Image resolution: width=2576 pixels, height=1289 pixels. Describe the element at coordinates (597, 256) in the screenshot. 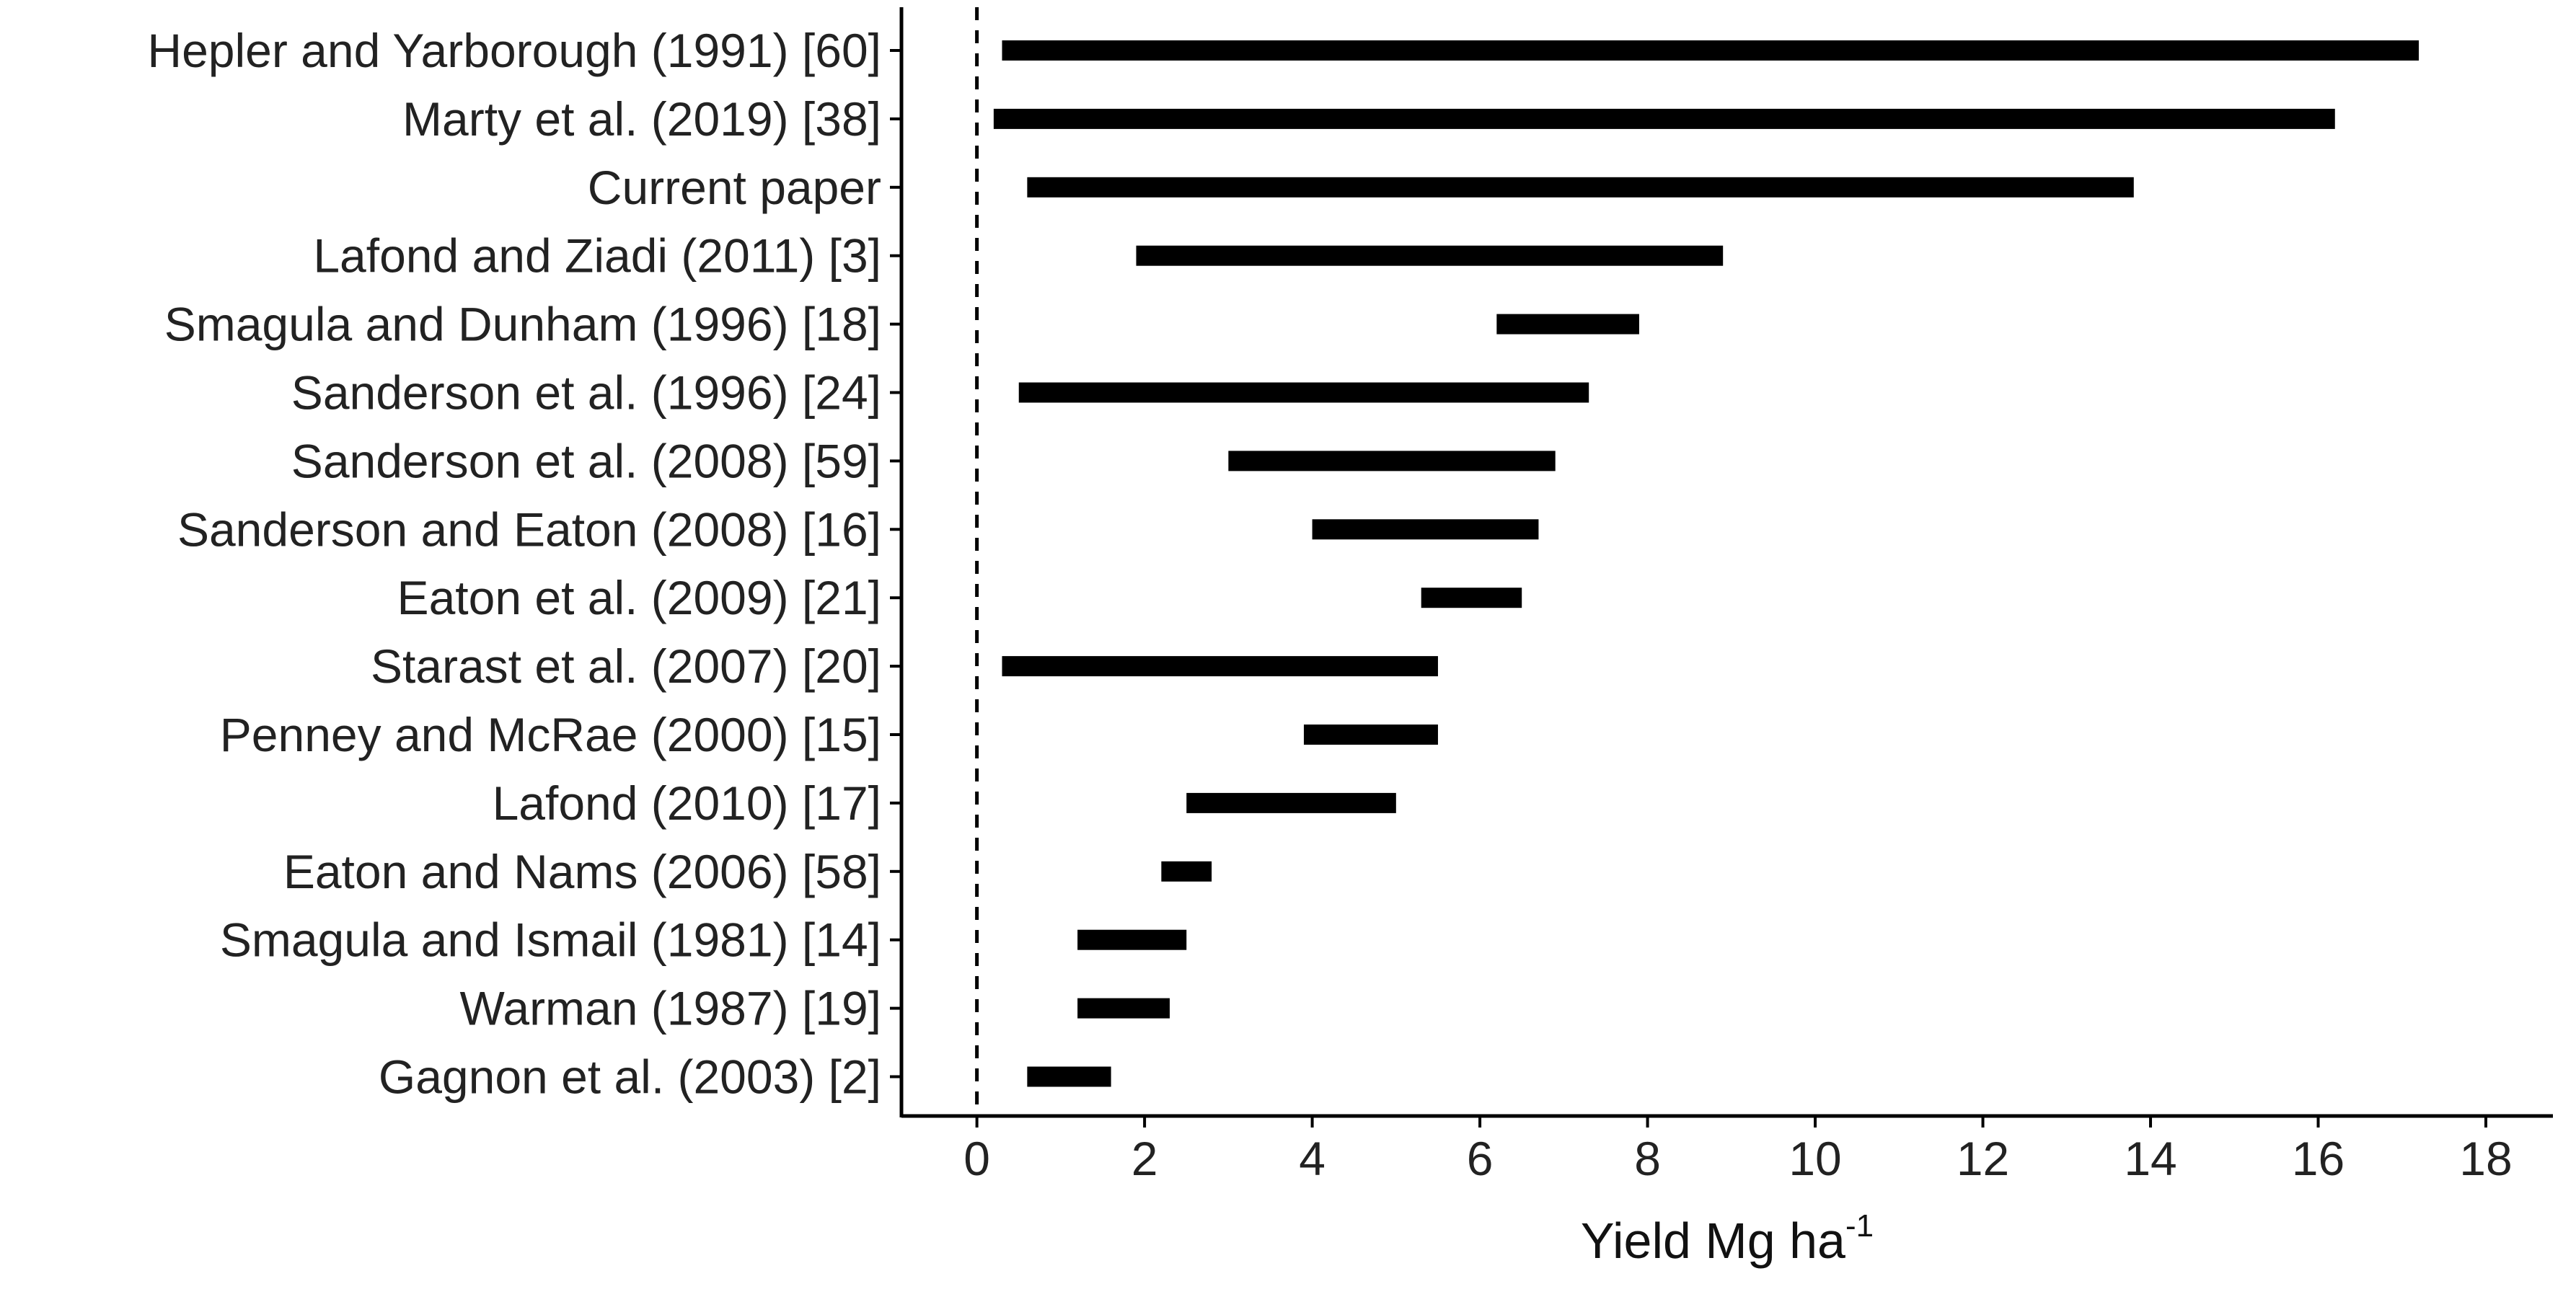

I see `category-label: Lafond and Ziadi (2011) [3]` at that location.